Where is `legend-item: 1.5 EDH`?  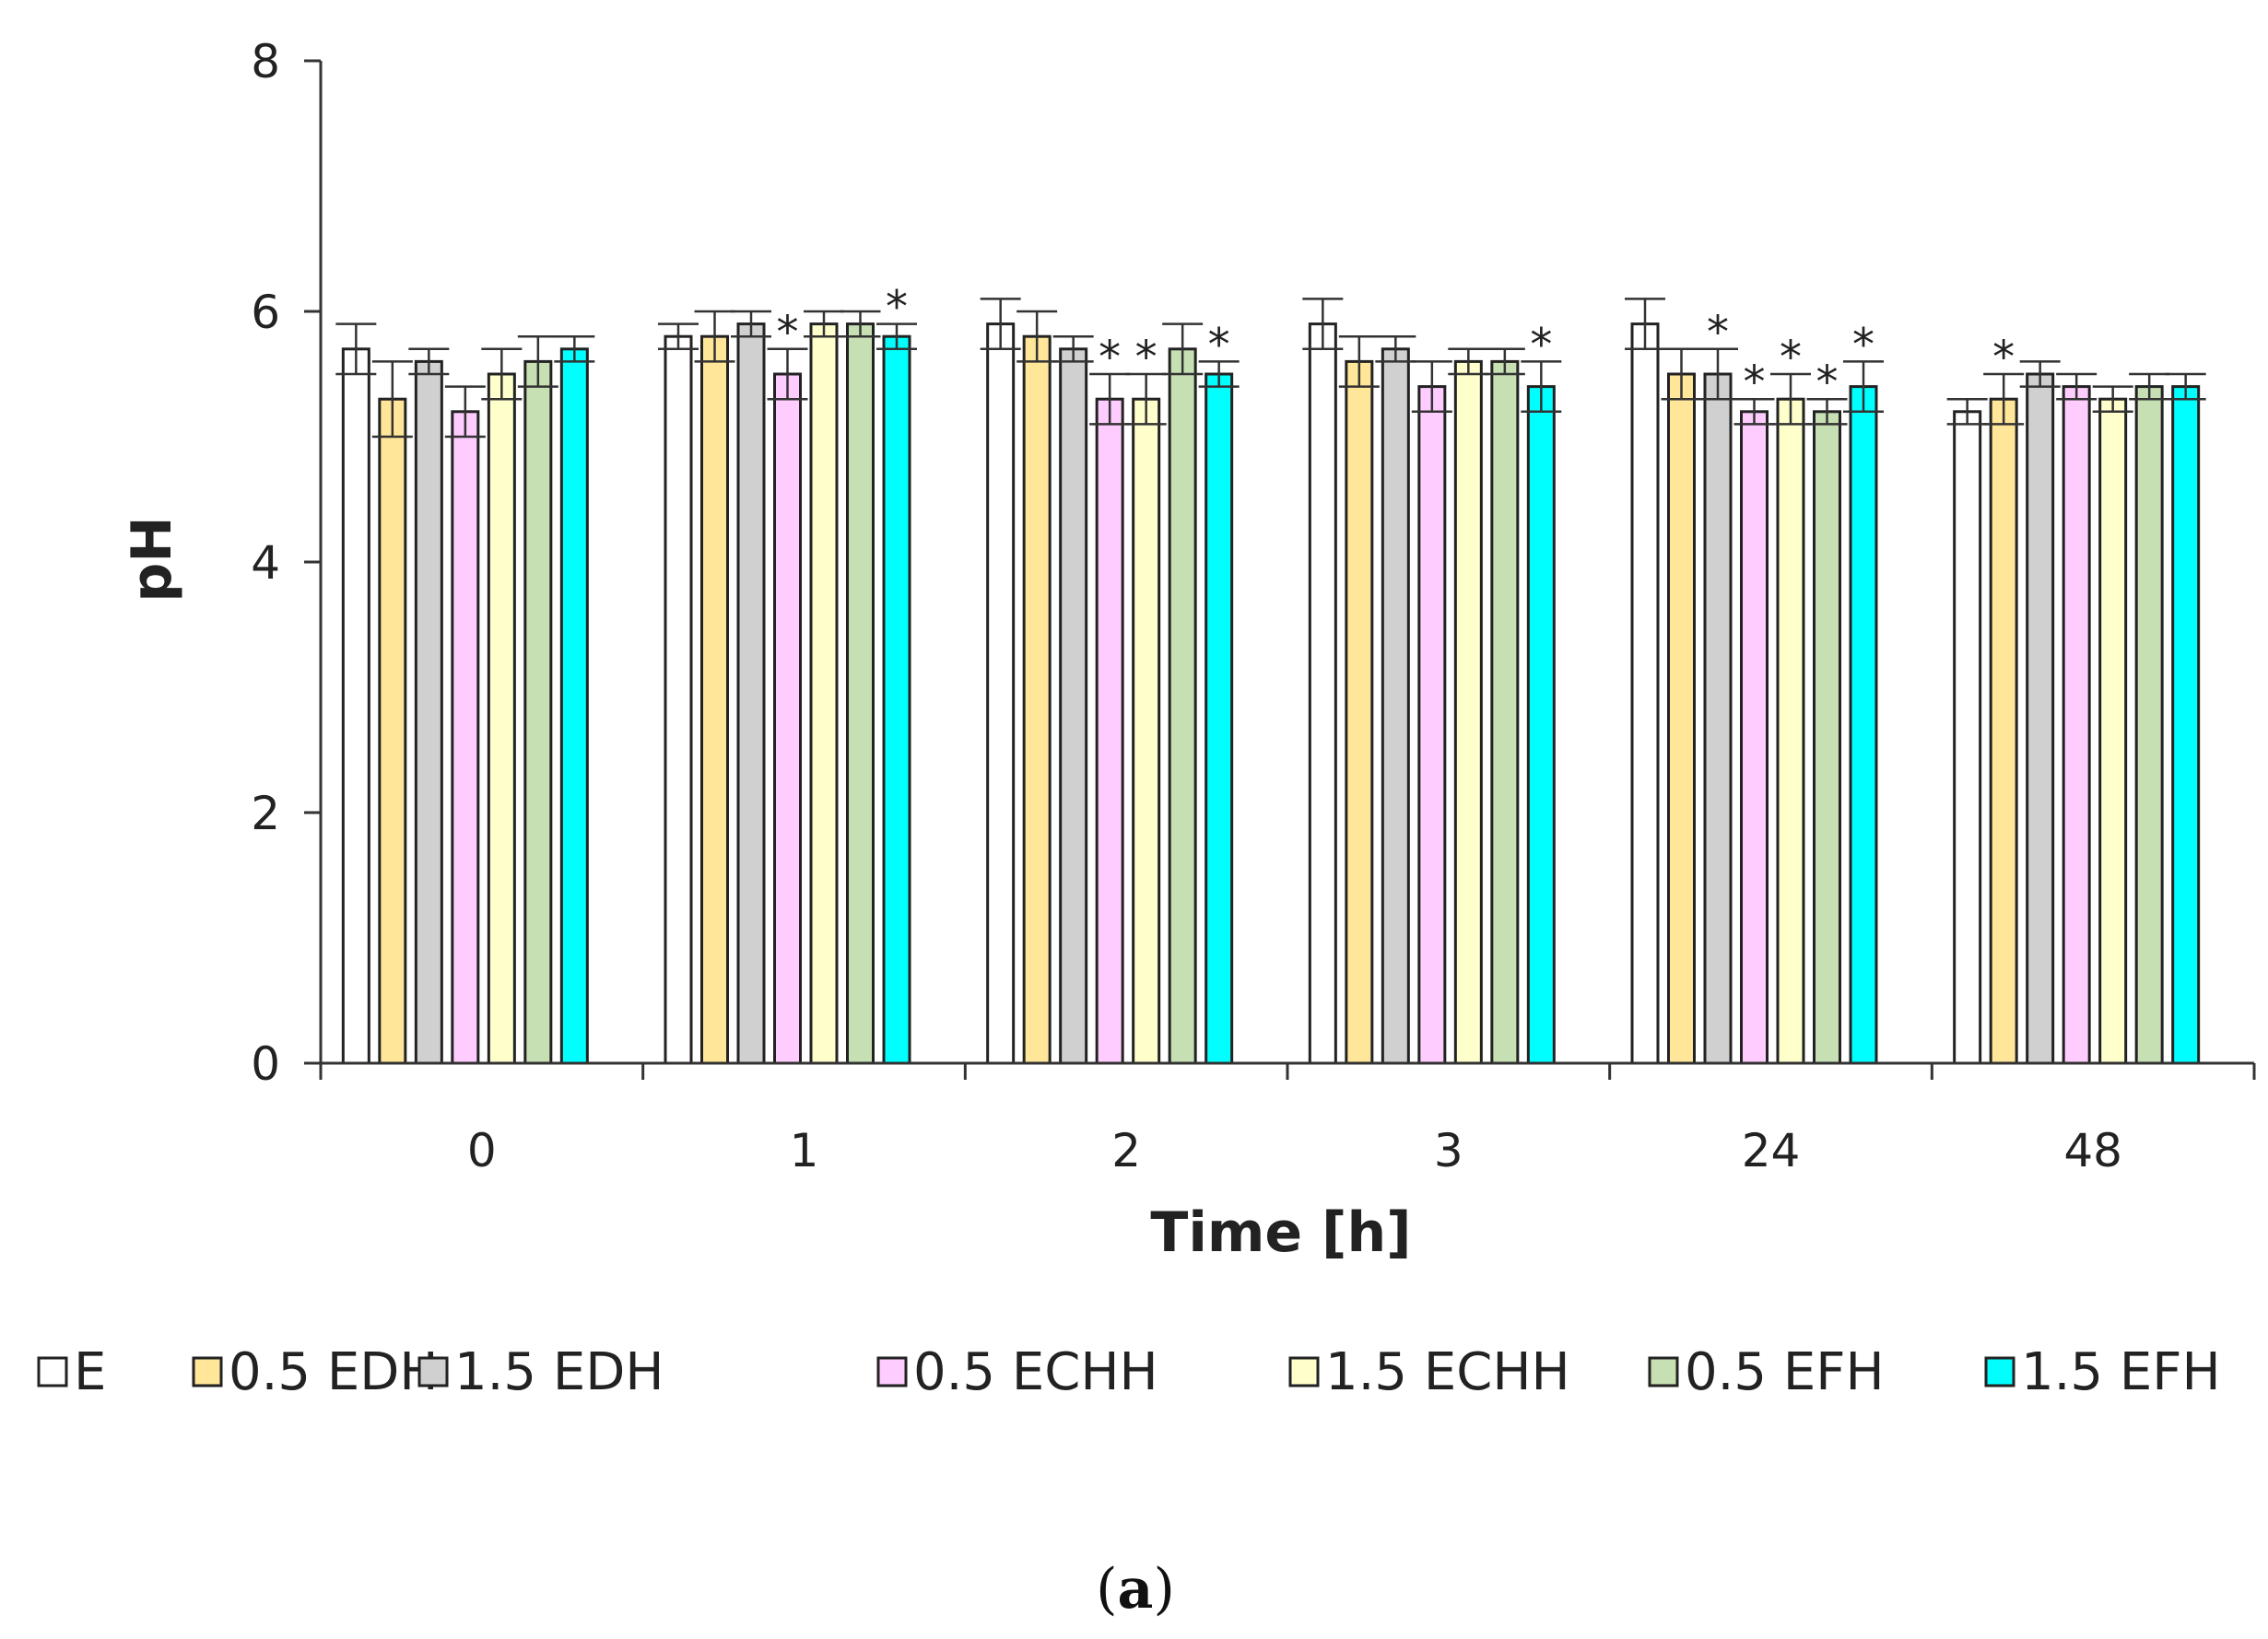 legend-item: 1.5 EDH is located at coordinates (540, 1372).